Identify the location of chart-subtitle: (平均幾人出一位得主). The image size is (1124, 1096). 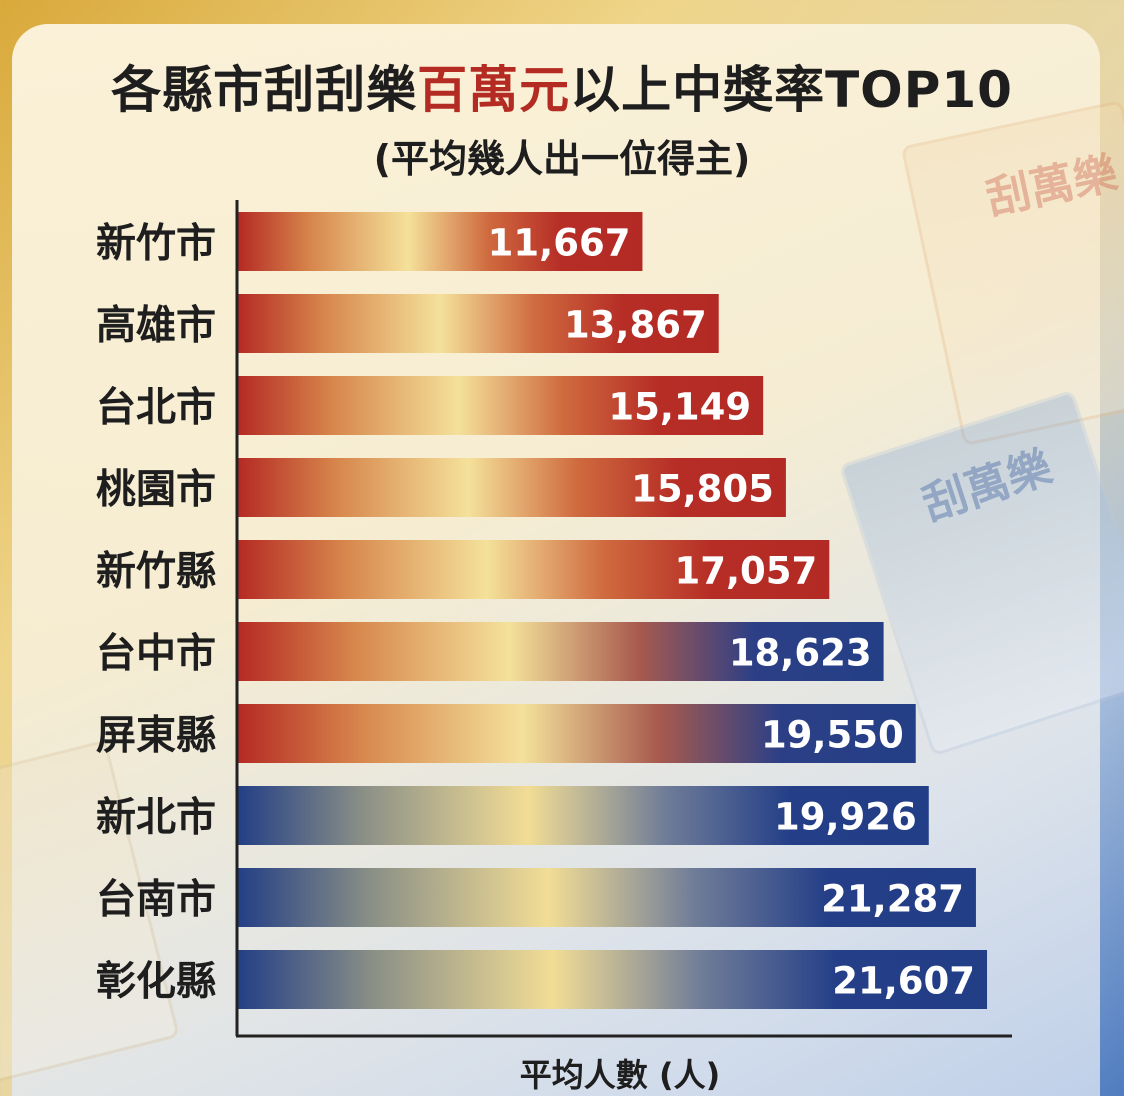
(562, 159).